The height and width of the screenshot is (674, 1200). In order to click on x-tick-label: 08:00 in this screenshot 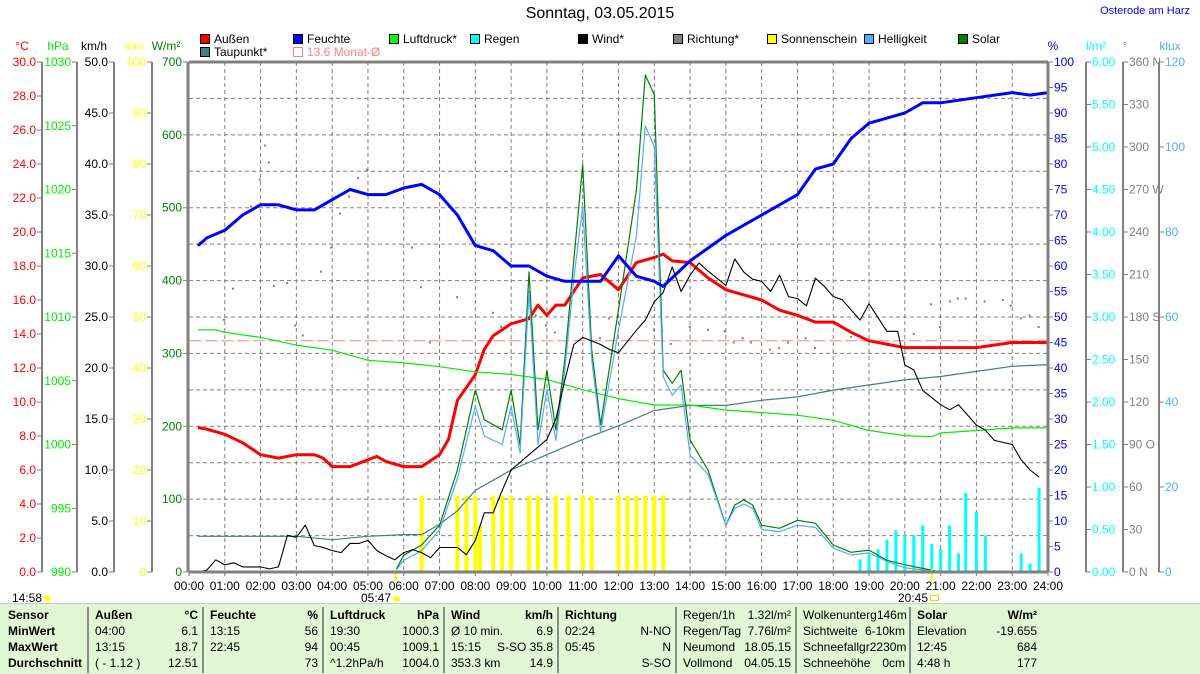, I will do `click(475, 586)`.